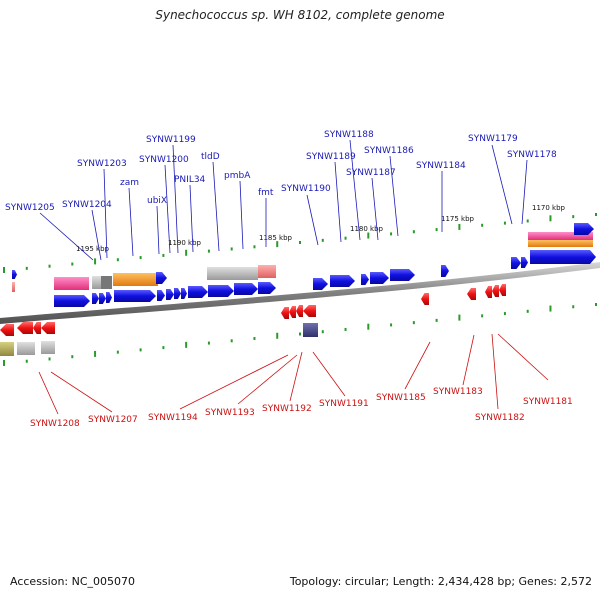 Image resolution: width=600 pixels, height=600 pixels. Describe the element at coordinates (96, 282) in the screenshot. I see `feature-box-gray` at that location.